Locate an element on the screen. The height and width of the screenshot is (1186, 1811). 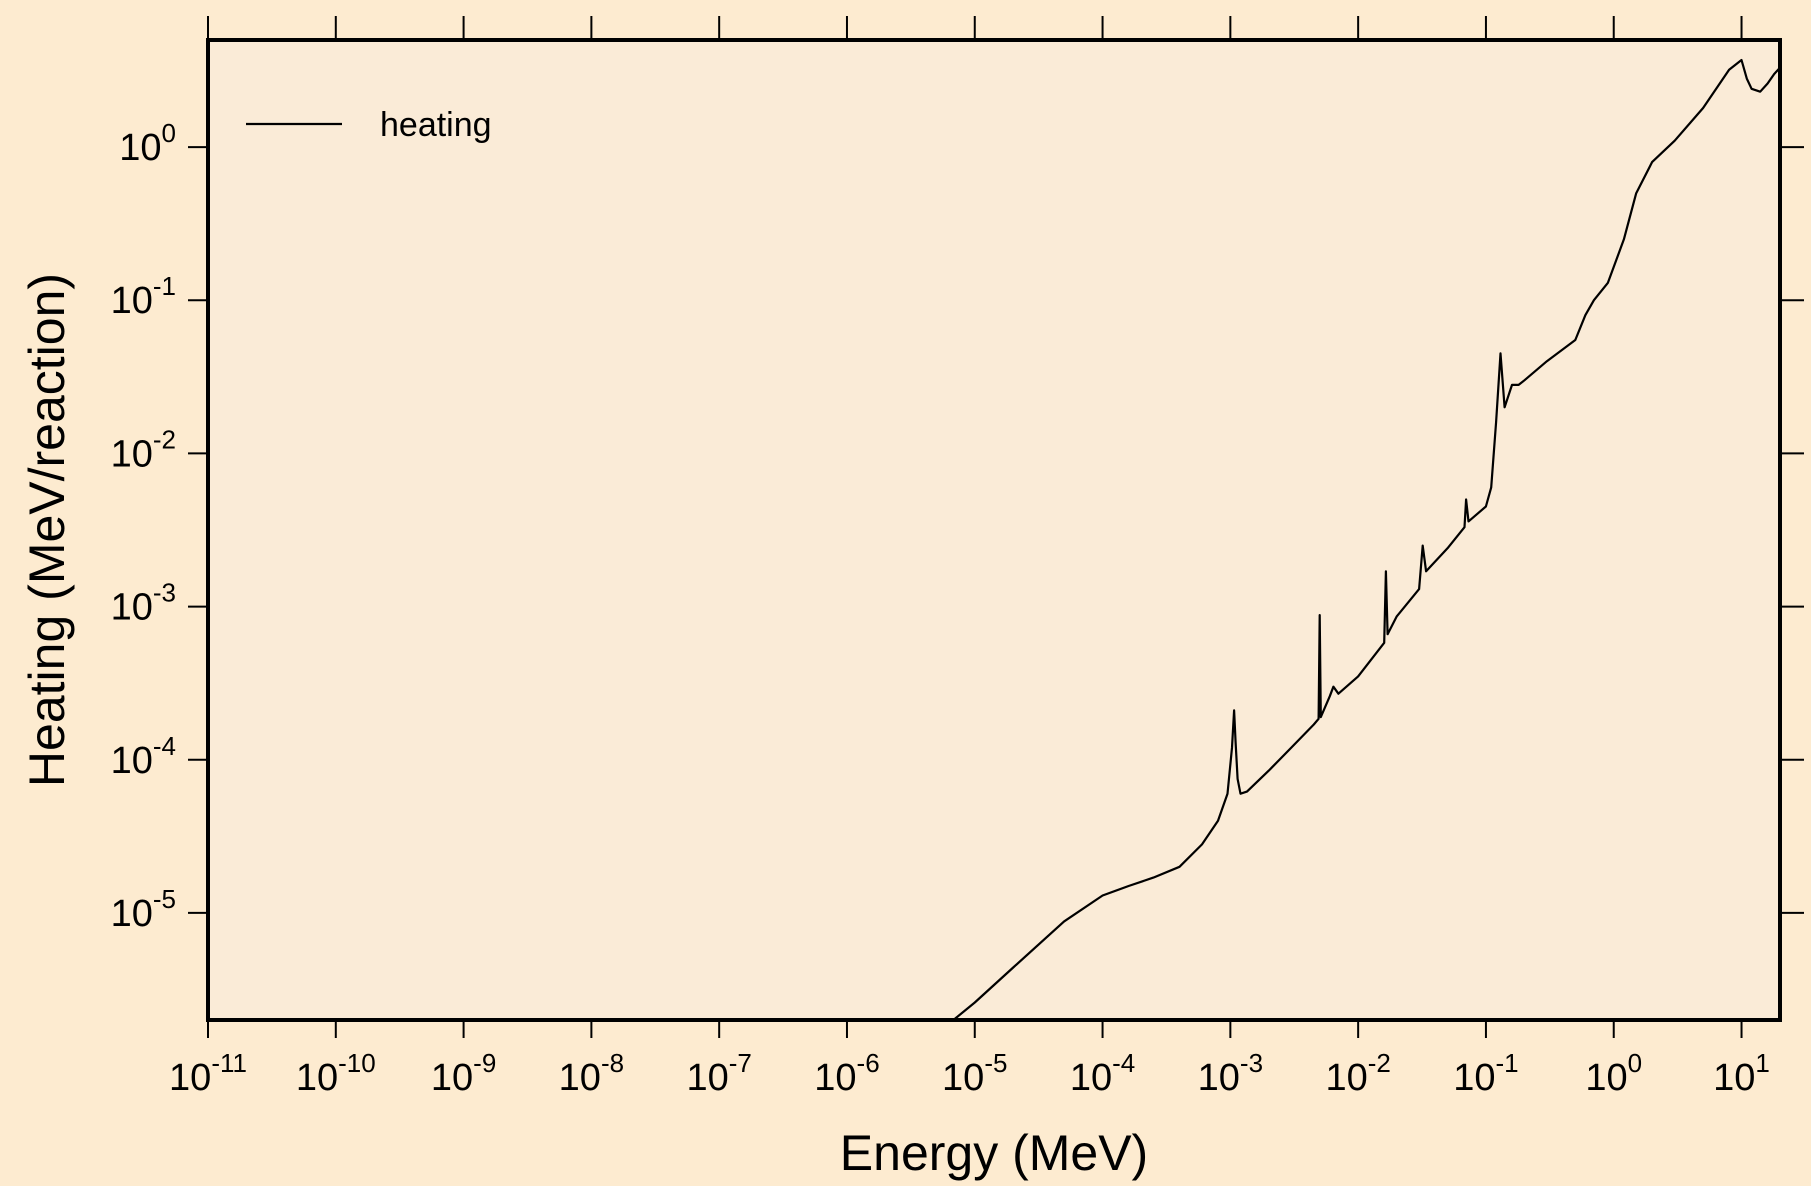
y-tick-exponent: -2 is located at coordinates (164, 439).